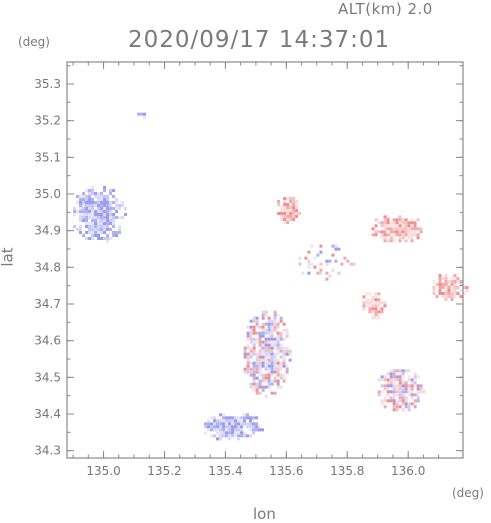 Image resolution: width=491 pixels, height=523 pixels. Describe the element at coordinates (103, 471) in the screenshot. I see `x-tick-label: 135.0` at that location.